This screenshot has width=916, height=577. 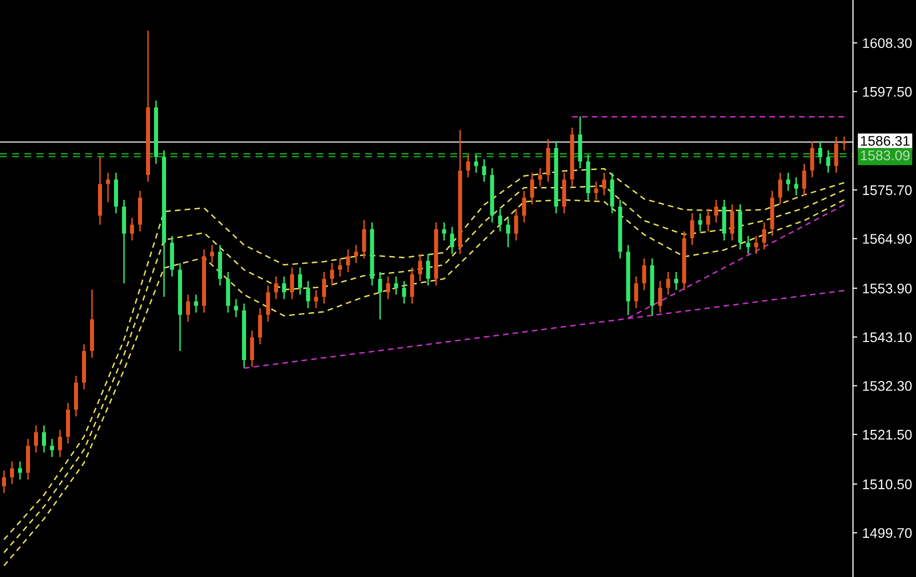 I want to click on y-tick-label: 1597.50, so click(x=887, y=91).